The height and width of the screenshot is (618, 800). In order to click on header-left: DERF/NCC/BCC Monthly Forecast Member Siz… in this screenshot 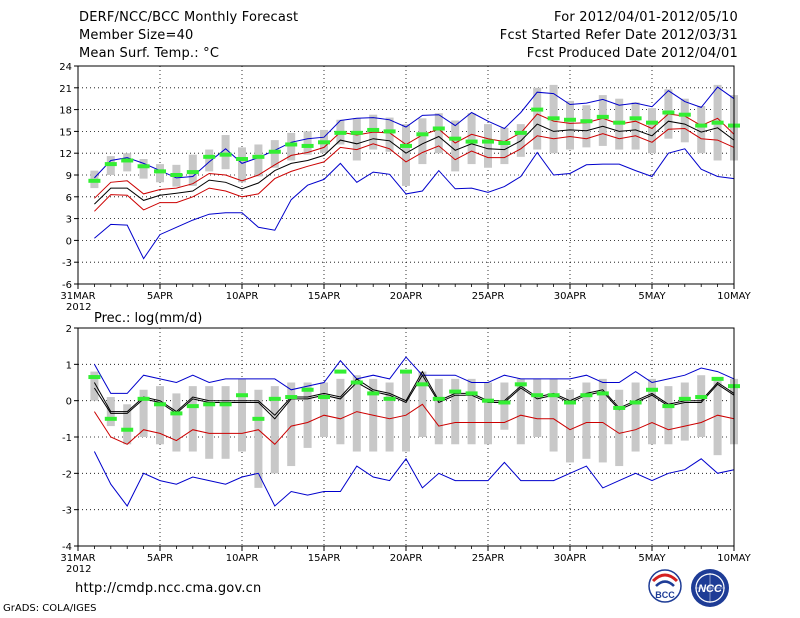, I will do `click(188, 36)`.